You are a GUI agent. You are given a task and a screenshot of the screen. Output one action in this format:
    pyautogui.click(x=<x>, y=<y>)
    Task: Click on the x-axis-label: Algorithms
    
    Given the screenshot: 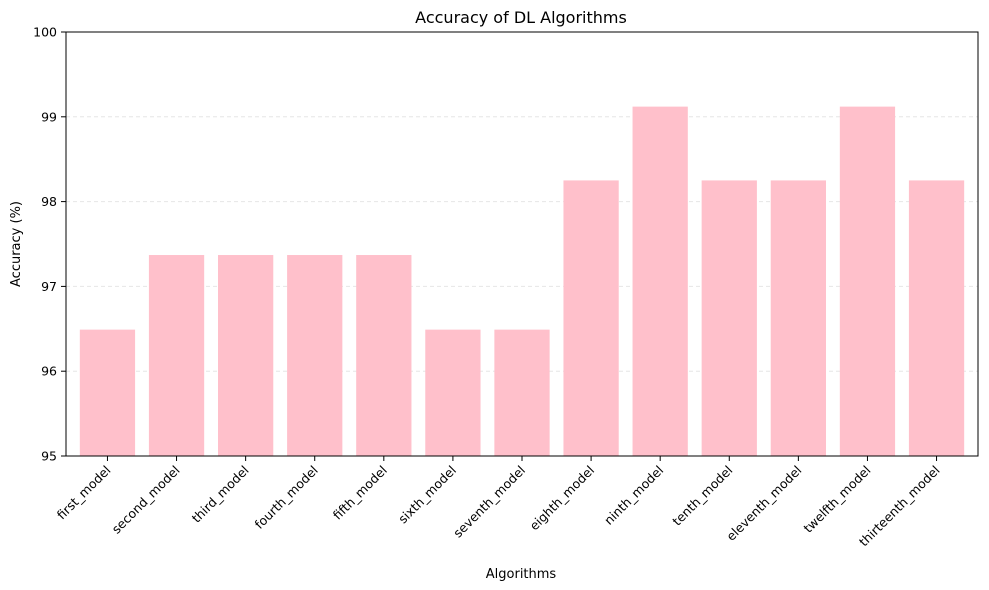 What is the action you would take?
    pyautogui.click(x=521, y=574)
    